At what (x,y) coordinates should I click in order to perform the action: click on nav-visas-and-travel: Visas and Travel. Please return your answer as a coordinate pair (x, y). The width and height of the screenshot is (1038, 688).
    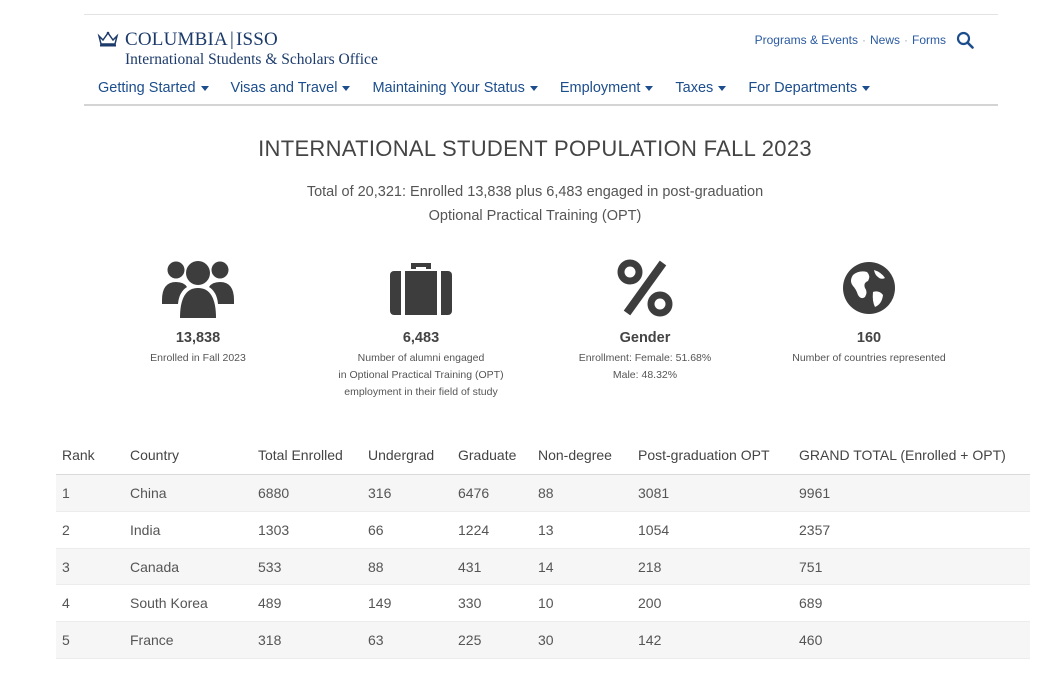
    Looking at the image, I should click on (291, 88).